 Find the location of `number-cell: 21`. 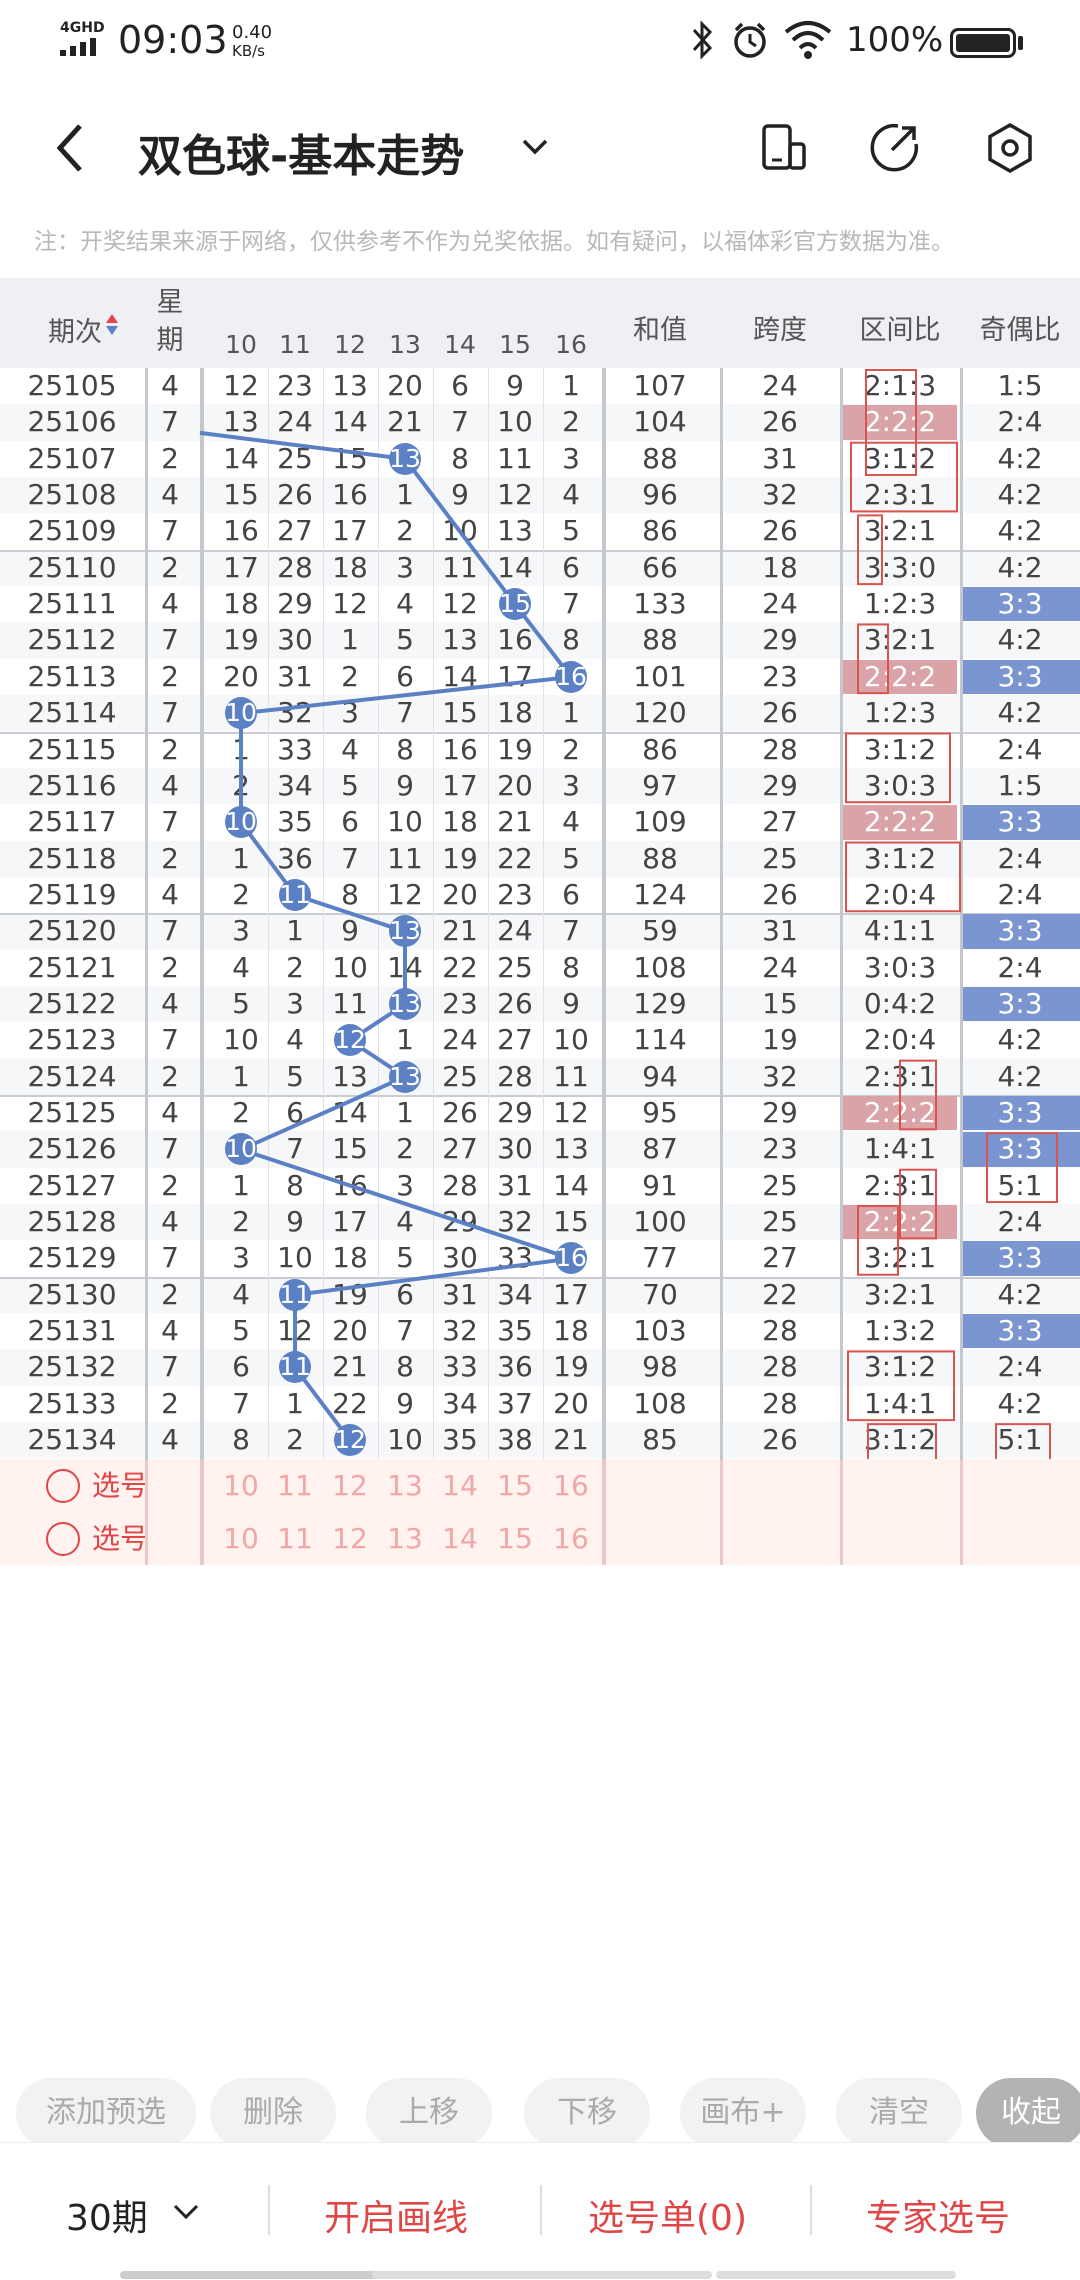

number-cell: 21 is located at coordinates (350, 1367).